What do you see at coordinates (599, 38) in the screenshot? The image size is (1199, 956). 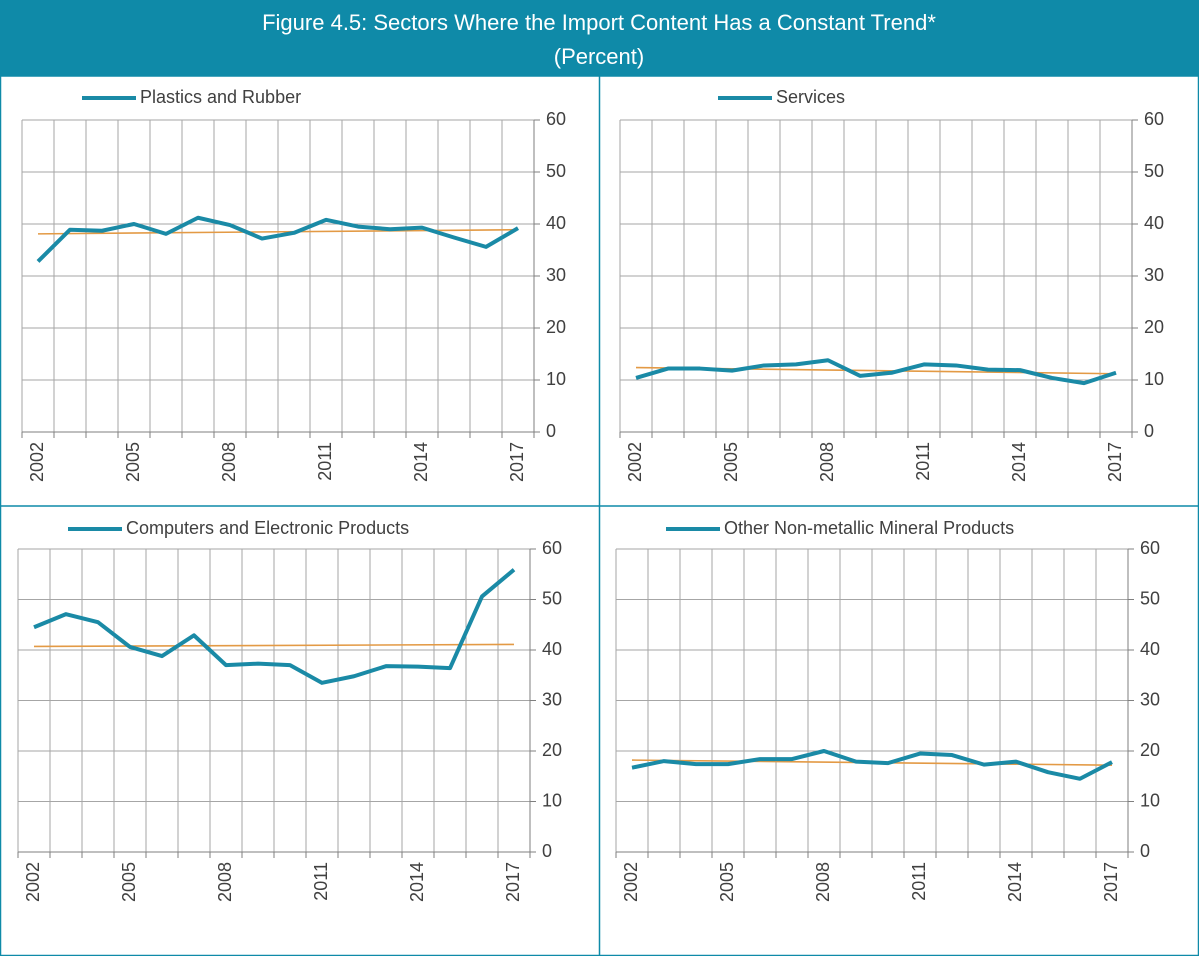 I see `header-bar` at bounding box center [599, 38].